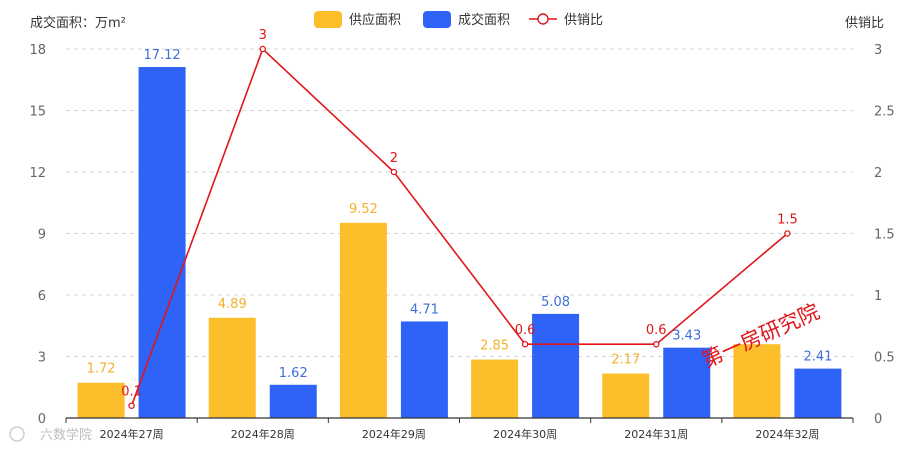  Describe the element at coordinates (132, 434) in the screenshot. I see `x-tick-label: 2024年27周` at that location.